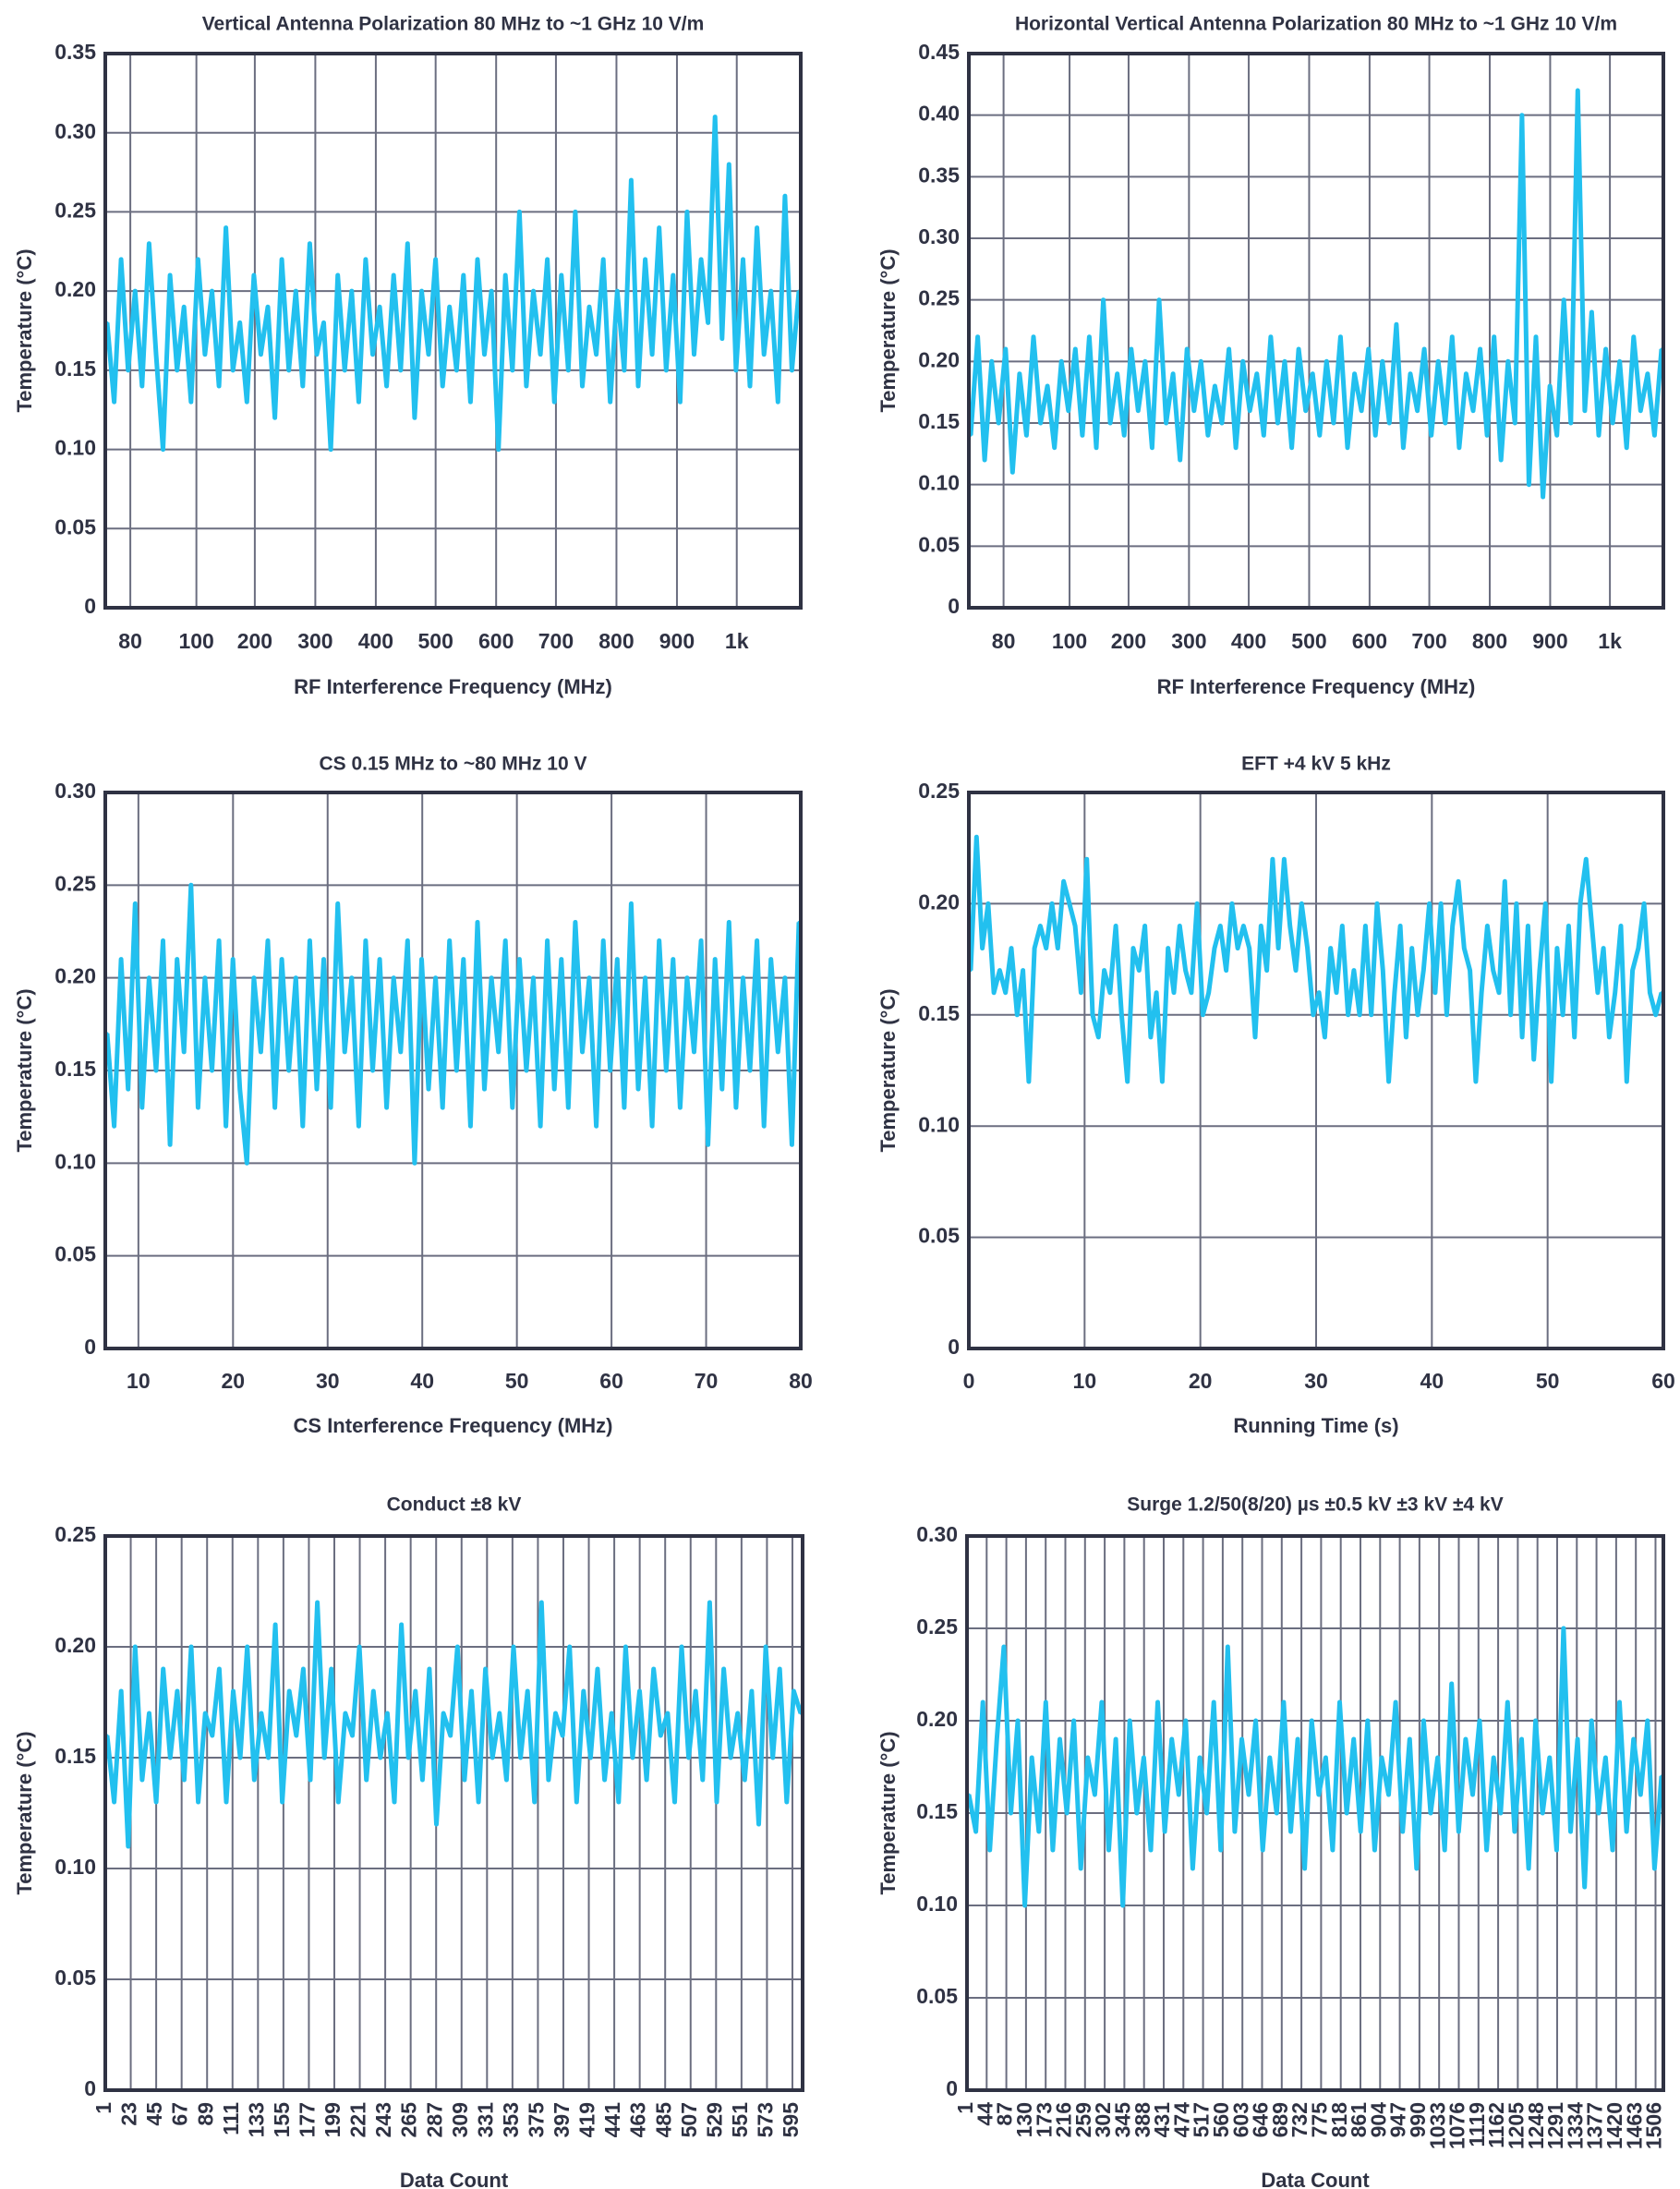 The image size is (1680, 2189). I want to click on x-tick-label: 441, so click(612, 2120).